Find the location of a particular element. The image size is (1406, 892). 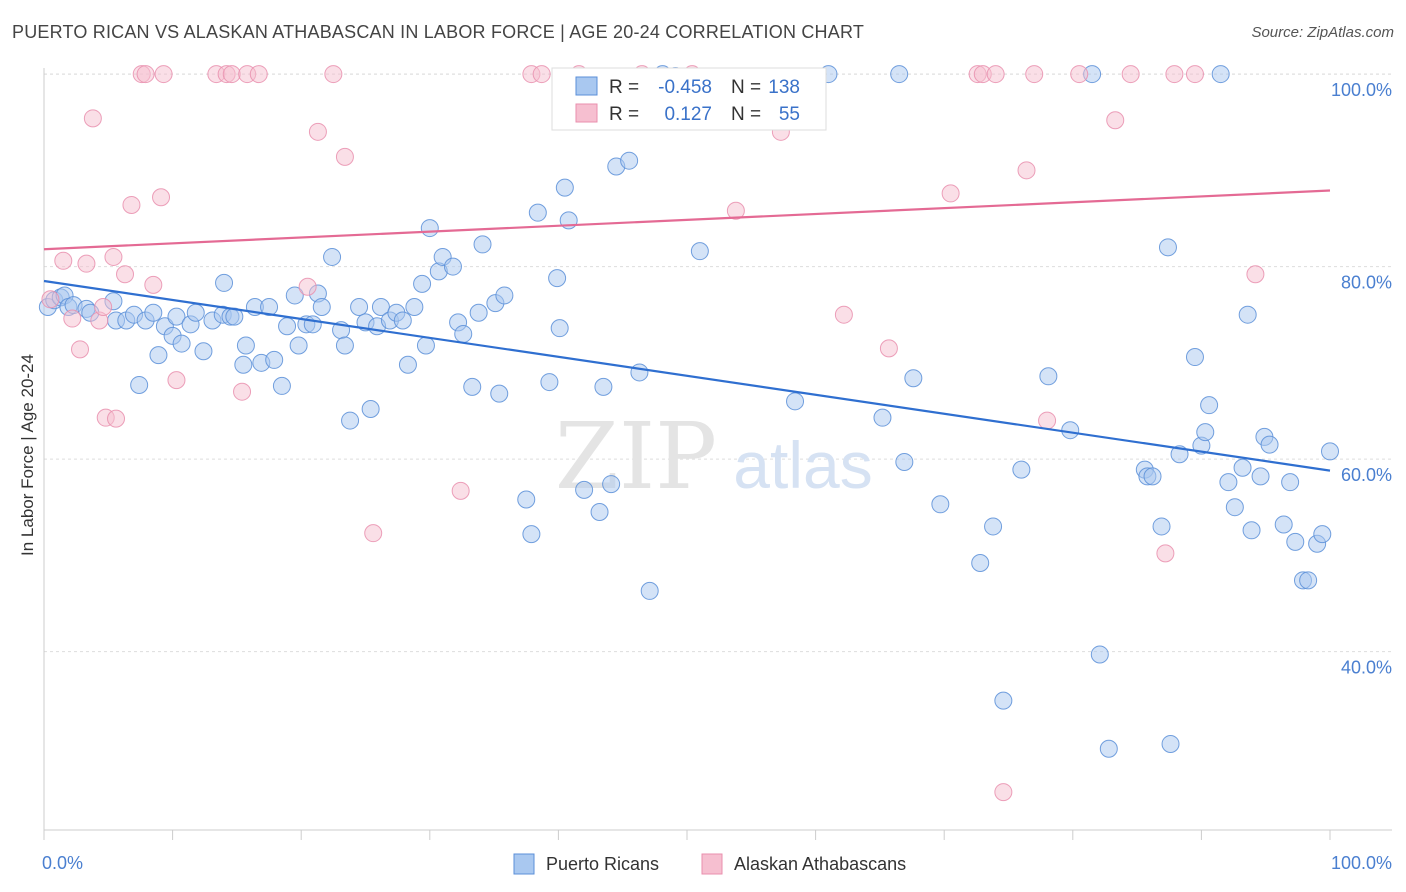

stats-swatch-pink is located at coordinates (586, 113).